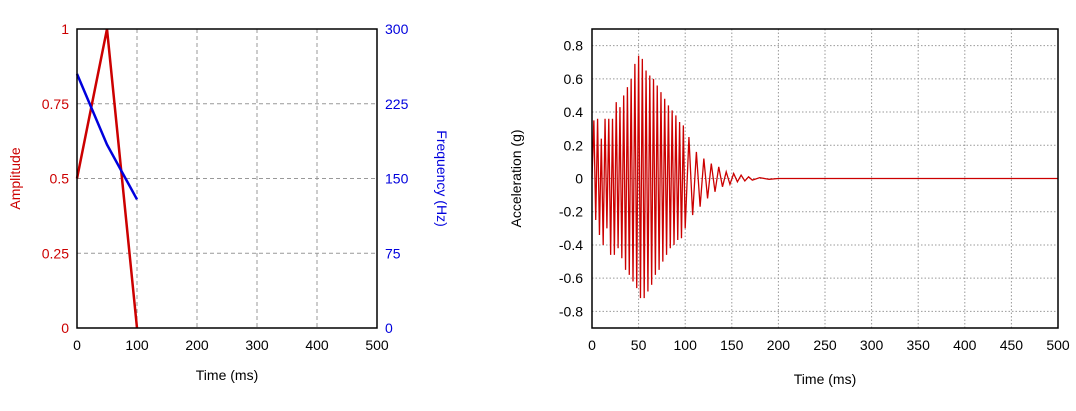 The image size is (1076, 411). Describe the element at coordinates (55, 104) in the screenshot. I see `y-tick-label: 0.75` at that location.